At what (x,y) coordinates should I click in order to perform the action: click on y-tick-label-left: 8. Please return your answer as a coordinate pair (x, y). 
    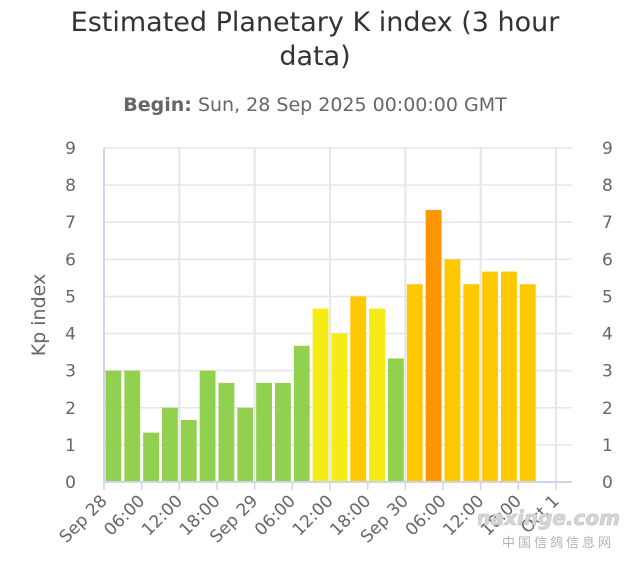
    Looking at the image, I should click on (70, 186).